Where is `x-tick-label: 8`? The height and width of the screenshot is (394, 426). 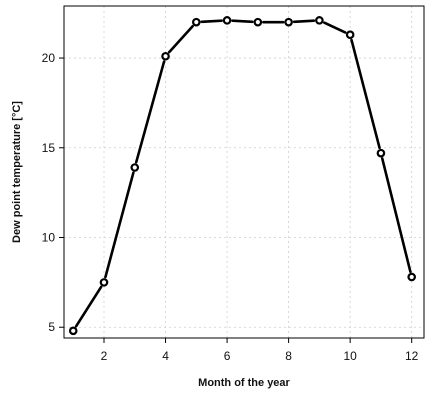 x-tick-label: 8 is located at coordinates (288, 356).